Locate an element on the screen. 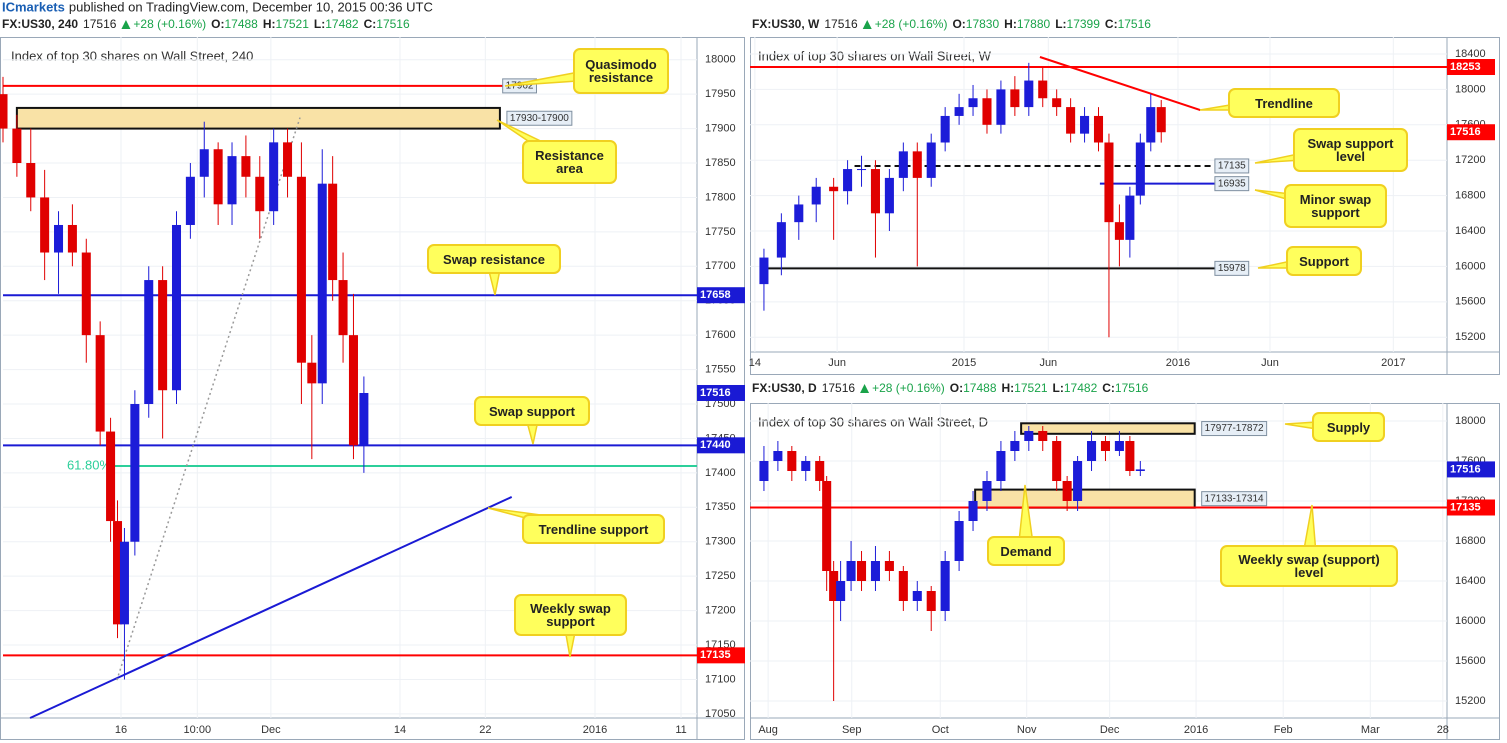 This screenshot has height=743, width=1507. y-tick-label: 17950 is located at coordinates (720, 94).